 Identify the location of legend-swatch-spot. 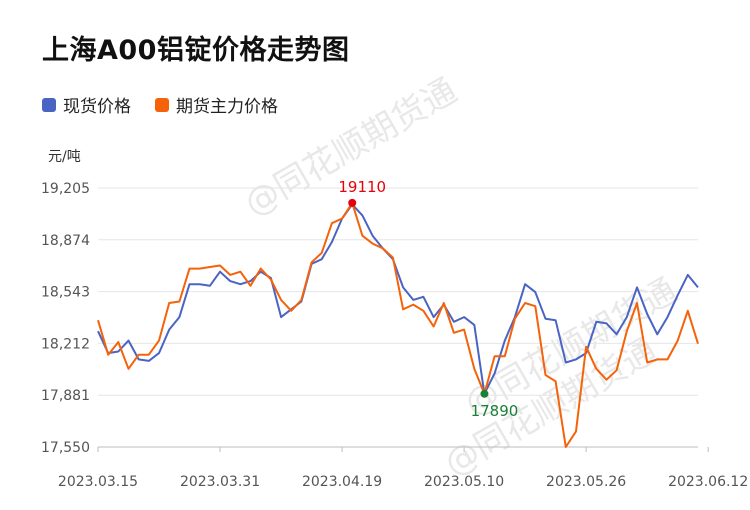
(49, 104).